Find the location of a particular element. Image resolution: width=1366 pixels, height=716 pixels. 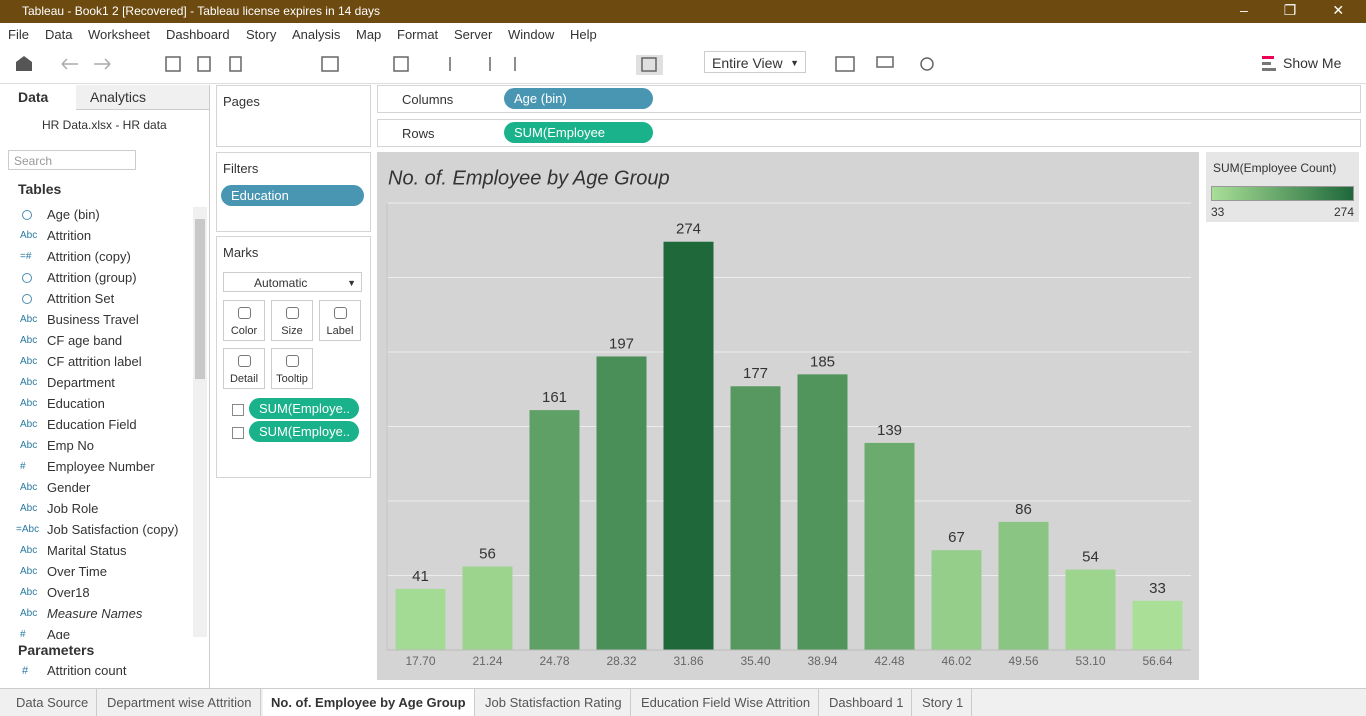

columns-pill: Age (bin) is located at coordinates (578, 98).